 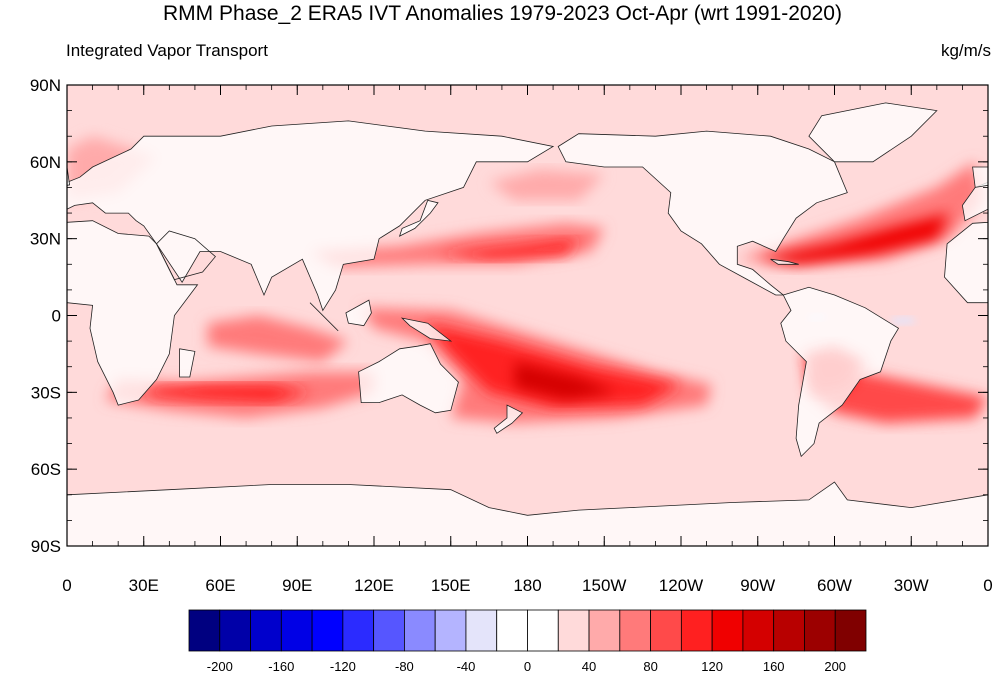 I want to click on south-pacific-deep, so click(x=565, y=380).